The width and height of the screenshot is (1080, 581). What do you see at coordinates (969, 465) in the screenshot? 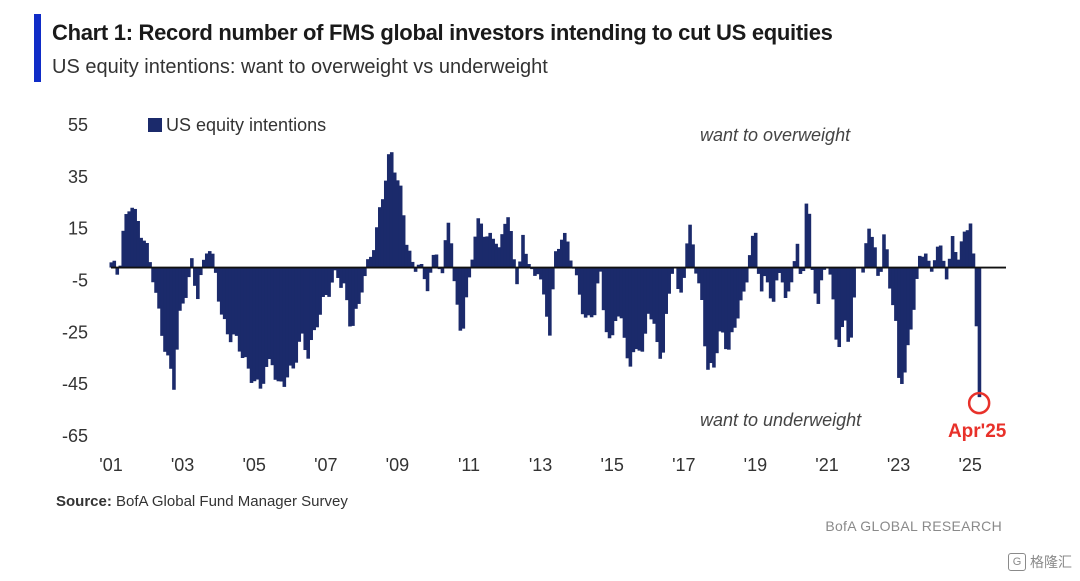
I see `x-tick-label: '25` at bounding box center [969, 465].